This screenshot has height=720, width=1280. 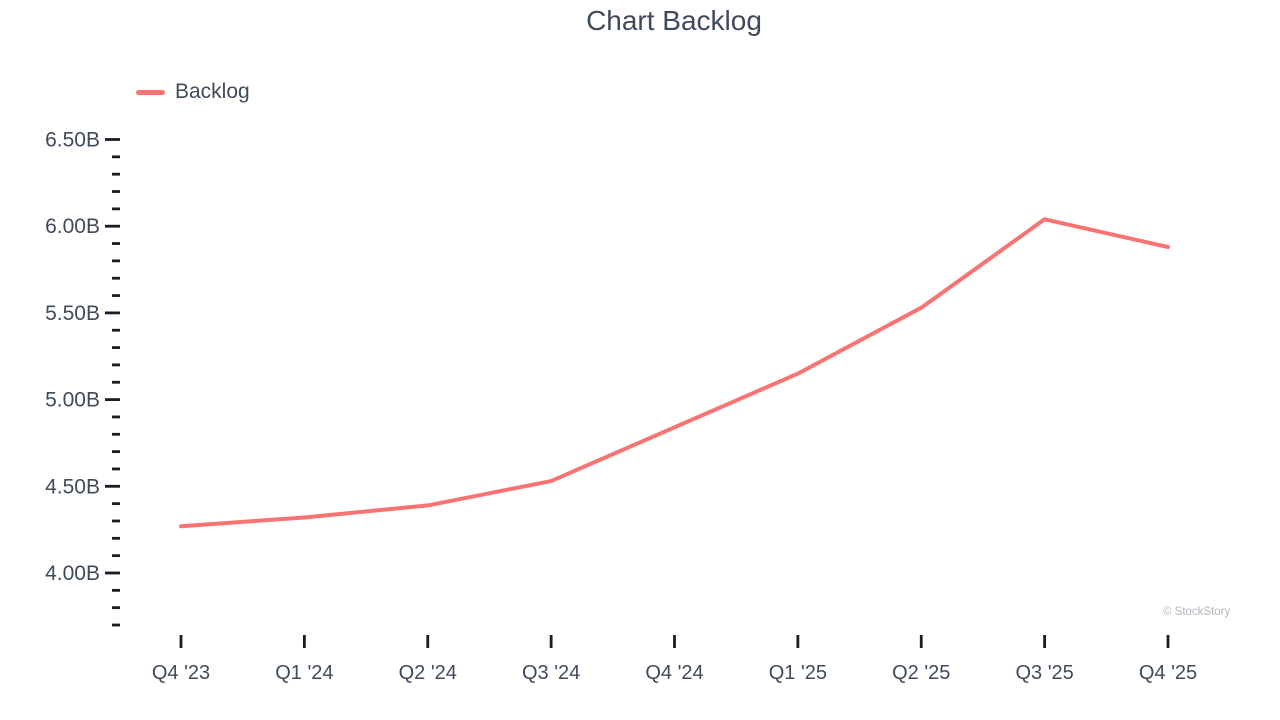 I want to click on x-axis-label: Q4 '23, so click(x=181, y=673).